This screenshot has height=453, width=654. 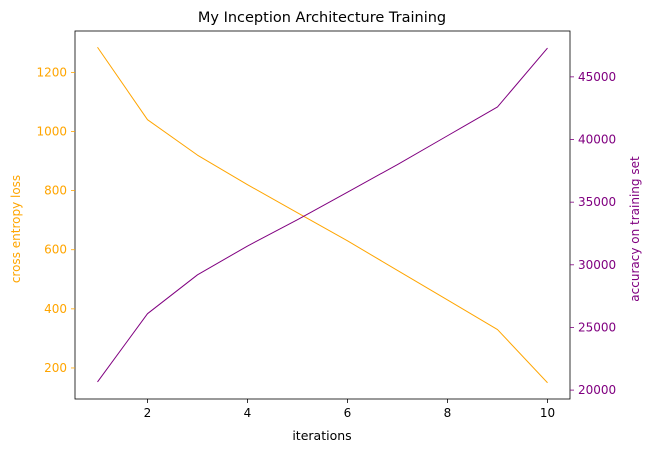 I want to click on y-right-tick-label: 45000, so click(x=597, y=77).